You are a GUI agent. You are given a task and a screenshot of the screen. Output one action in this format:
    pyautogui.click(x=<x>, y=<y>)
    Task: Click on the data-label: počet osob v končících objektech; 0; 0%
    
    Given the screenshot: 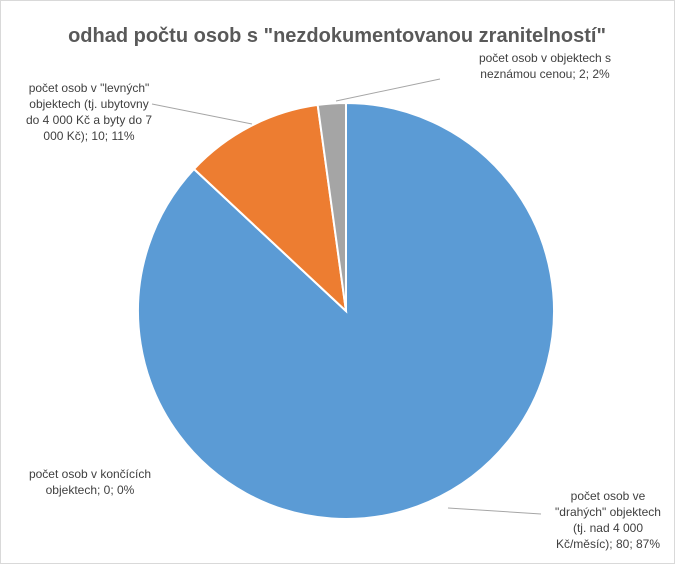 What is the action you would take?
    pyautogui.click(x=90, y=482)
    